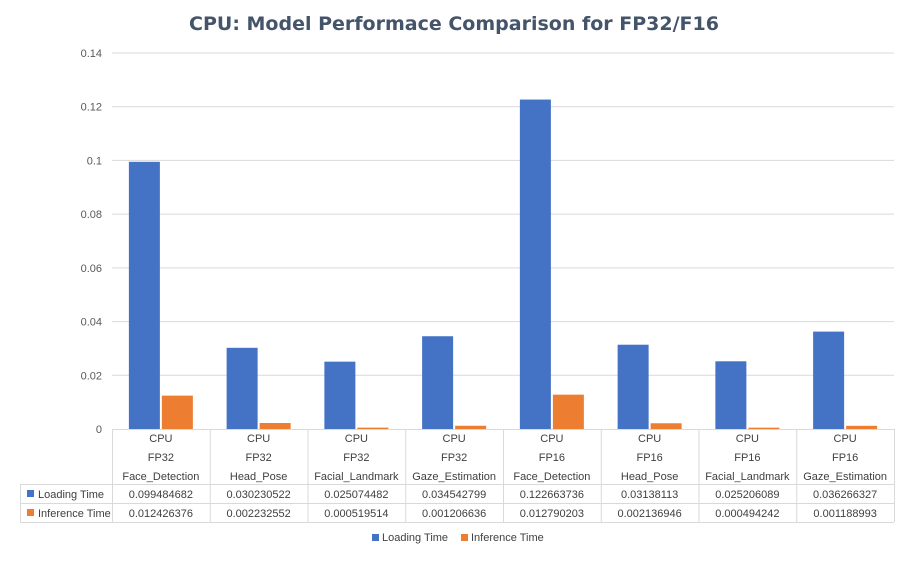  What do you see at coordinates (552, 495) in the screenshot?
I see `data-value: 0.122663736` at bounding box center [552, 495].